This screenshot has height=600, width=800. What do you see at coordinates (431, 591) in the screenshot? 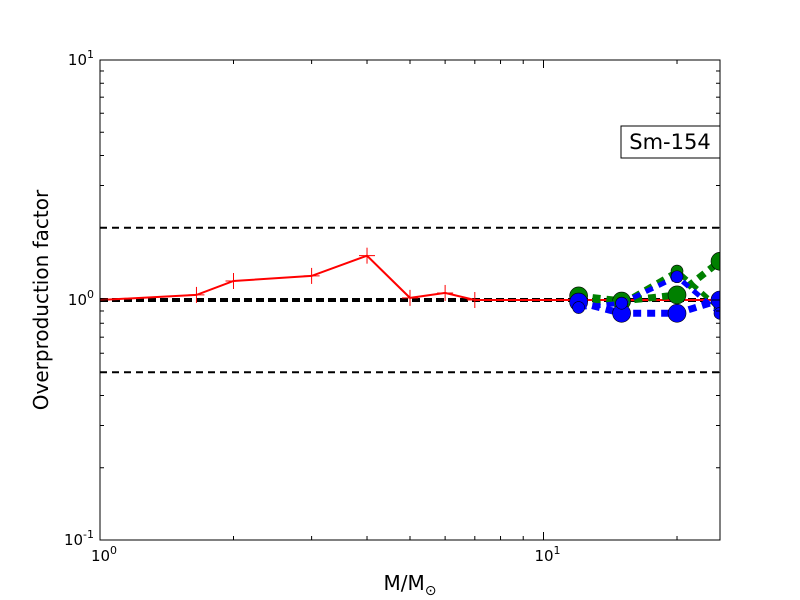
I see `x-axis-label-subscript: ⊙` at bounding box center [431, 591].